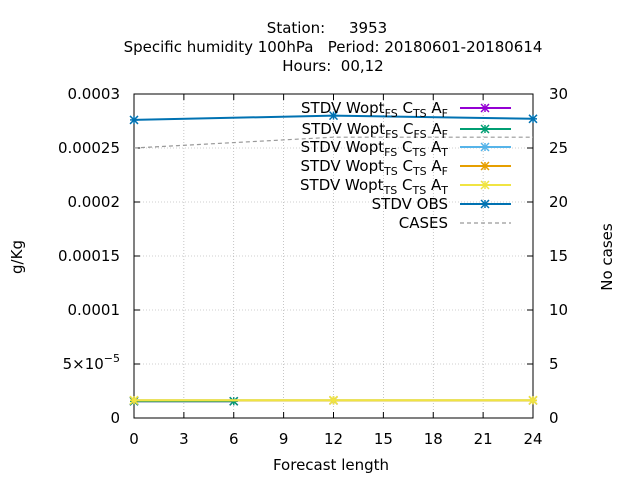 This screenshot has height=480, width=640. What do you see at coordinates (89, 256) in the screenshot?
I see `y-tick-label: 0.00015` at bounding box center [89, 256].